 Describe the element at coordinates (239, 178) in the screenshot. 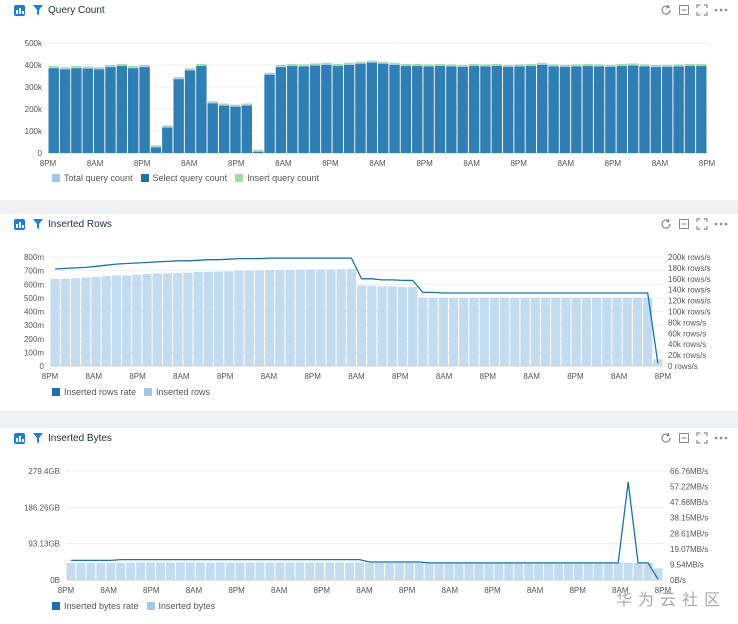

I see `legend-swatch` at that location.